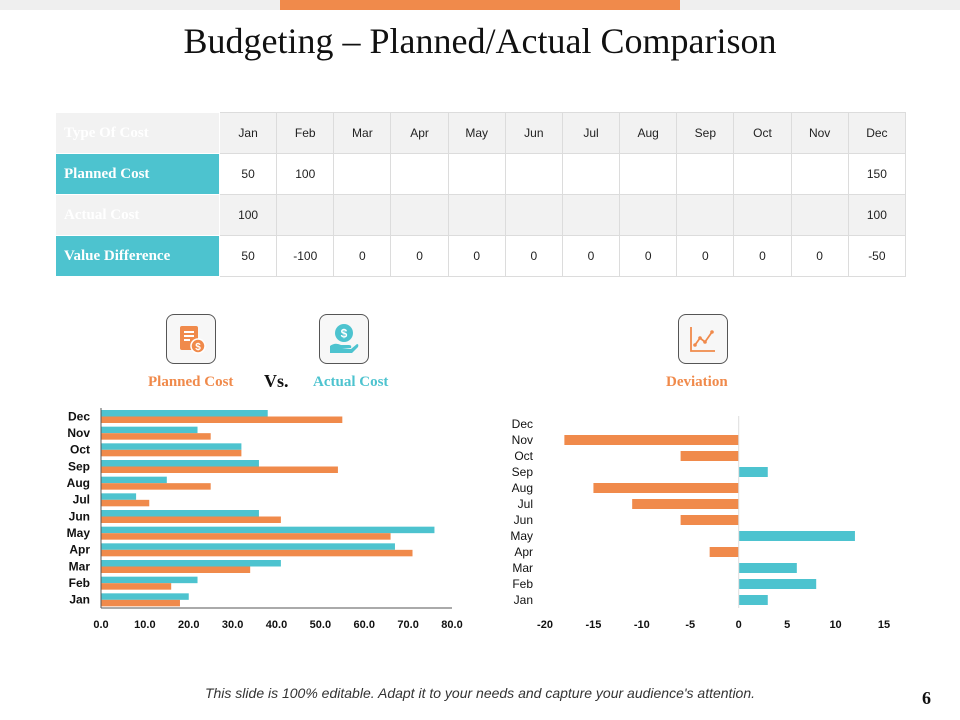 Image resolution: width=960 pixels, height=720 pixels. I want to click on planned-cost-label: Planned Cost, so click(191, 382).